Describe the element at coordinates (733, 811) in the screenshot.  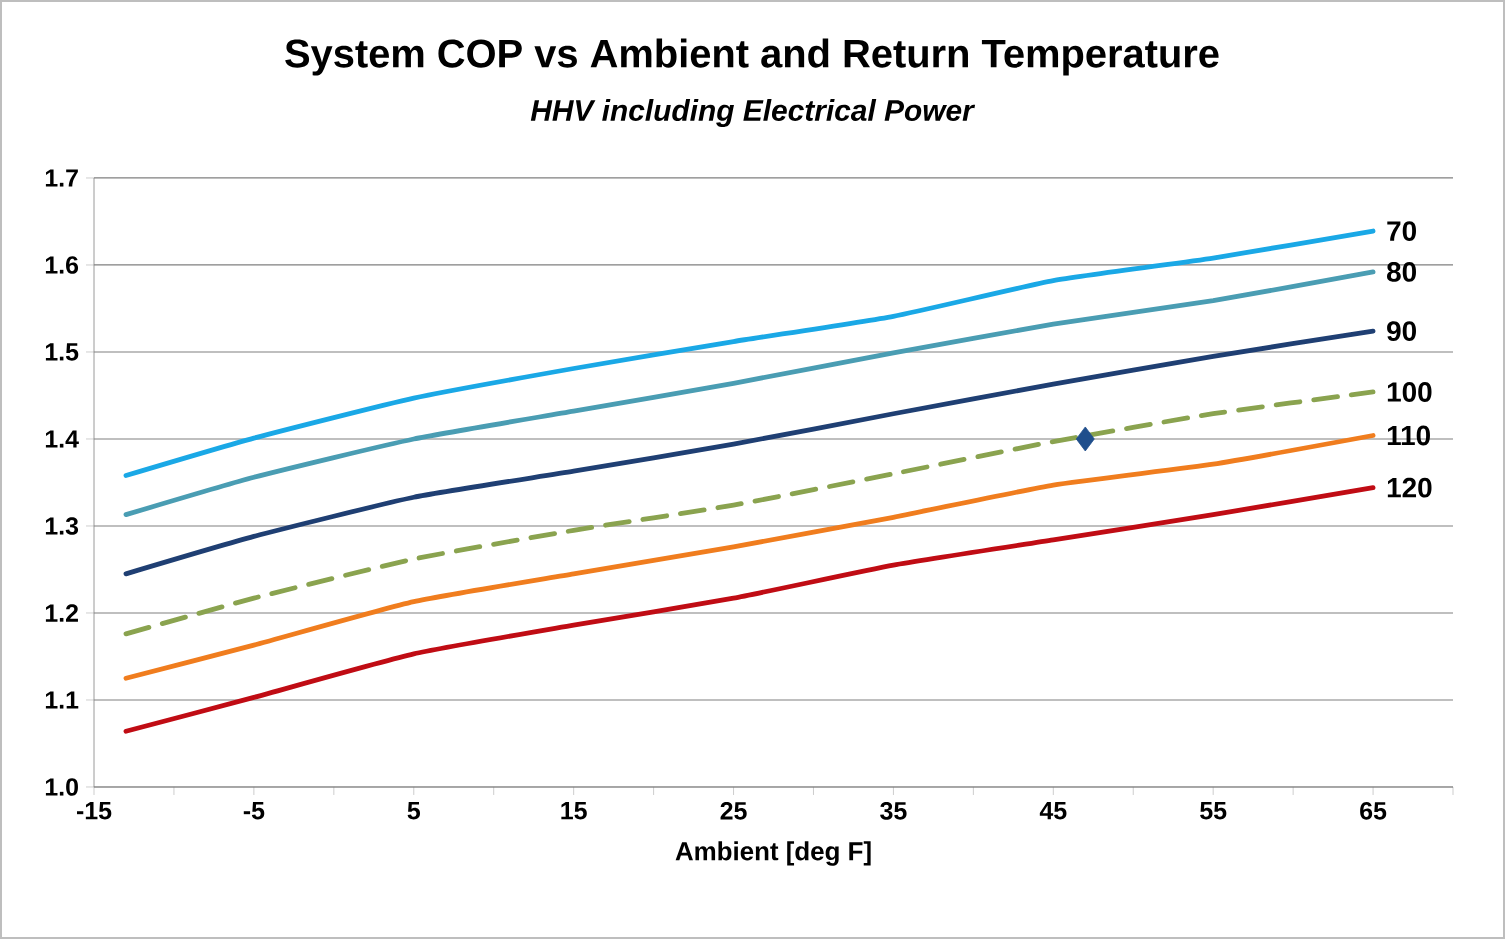
I see `x-tick-label: 25` at that location.